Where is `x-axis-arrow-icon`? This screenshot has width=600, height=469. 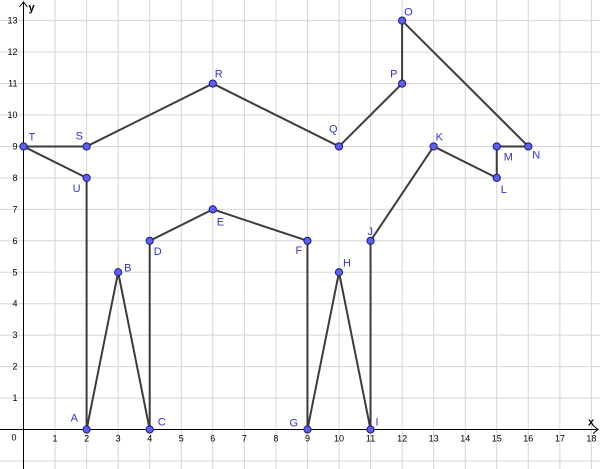 x-axis-arrow-icon is located at coordinates (595, 429).